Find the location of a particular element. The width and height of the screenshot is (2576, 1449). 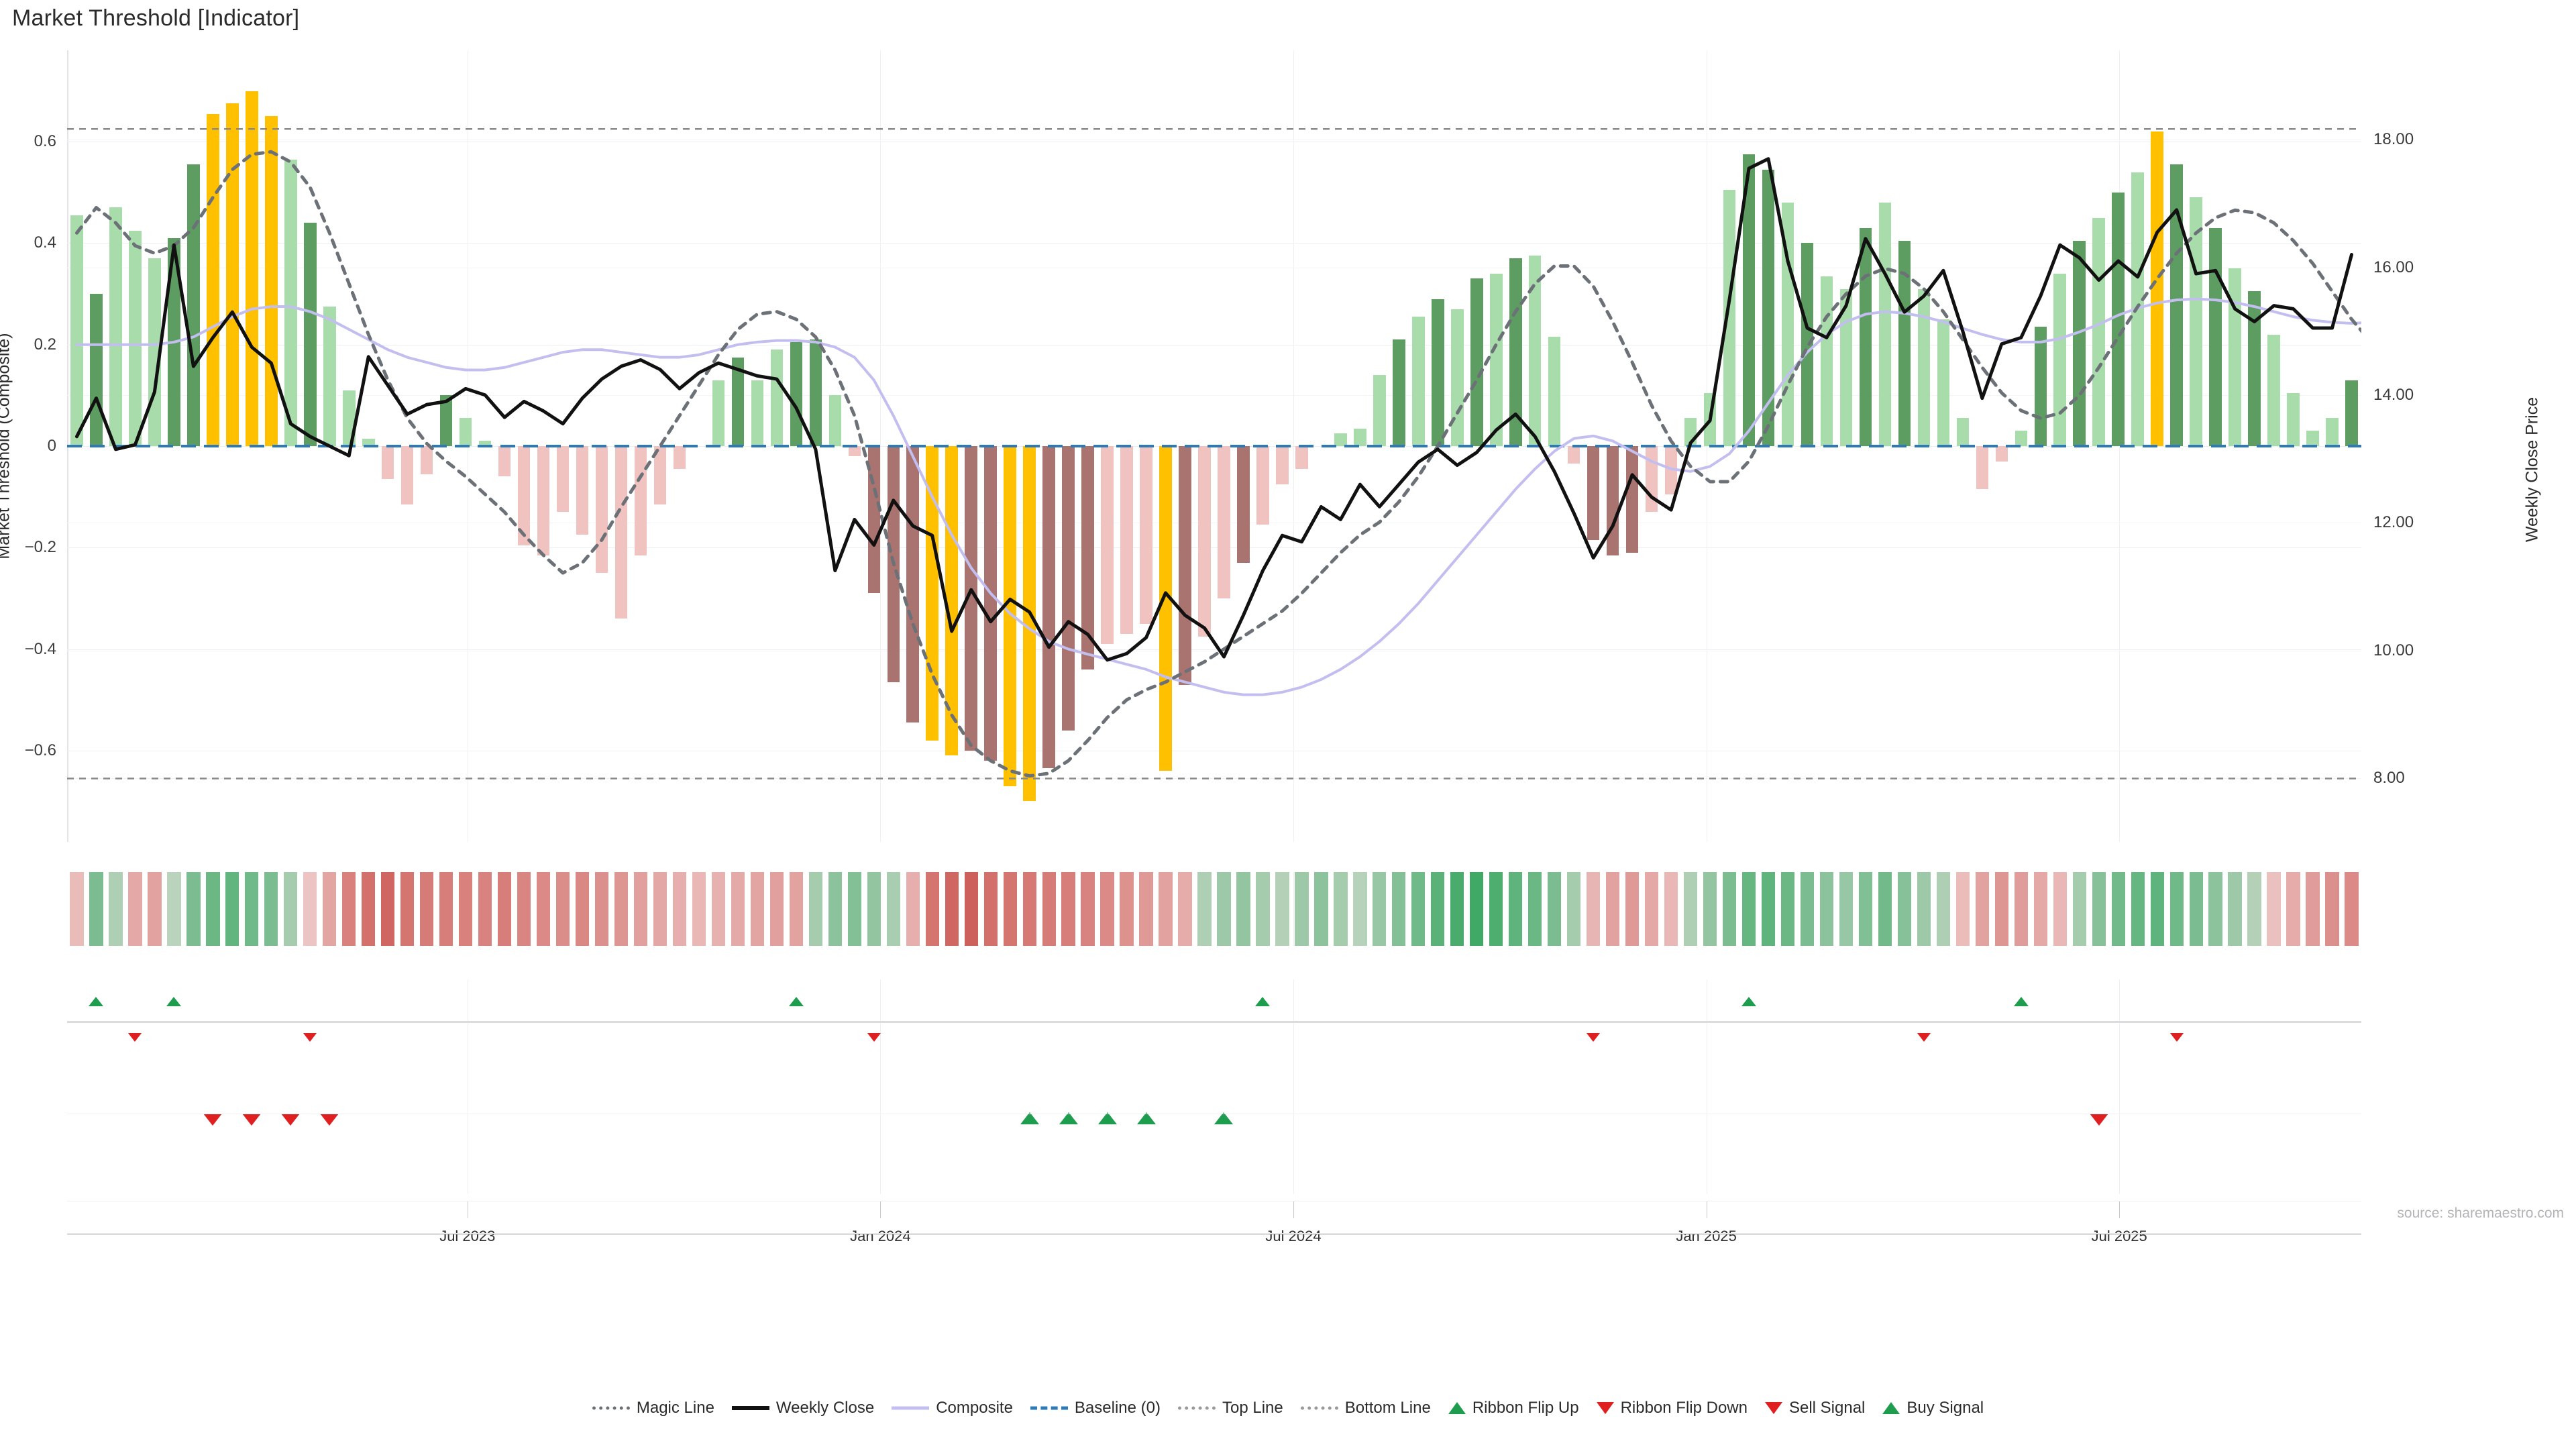

x-axis-tick-label: Jan 2025 is located at coordinates (1706, 1236).